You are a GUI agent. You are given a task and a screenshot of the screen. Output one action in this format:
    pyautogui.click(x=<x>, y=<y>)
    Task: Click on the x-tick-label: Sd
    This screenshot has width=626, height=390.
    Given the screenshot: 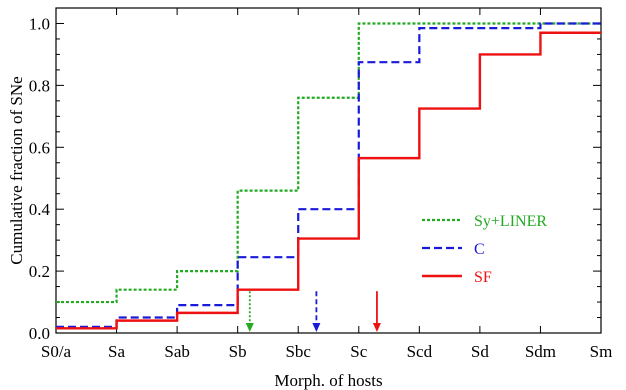 What is the action you would take?
    pyautogui.click(x=480, y=351)
    